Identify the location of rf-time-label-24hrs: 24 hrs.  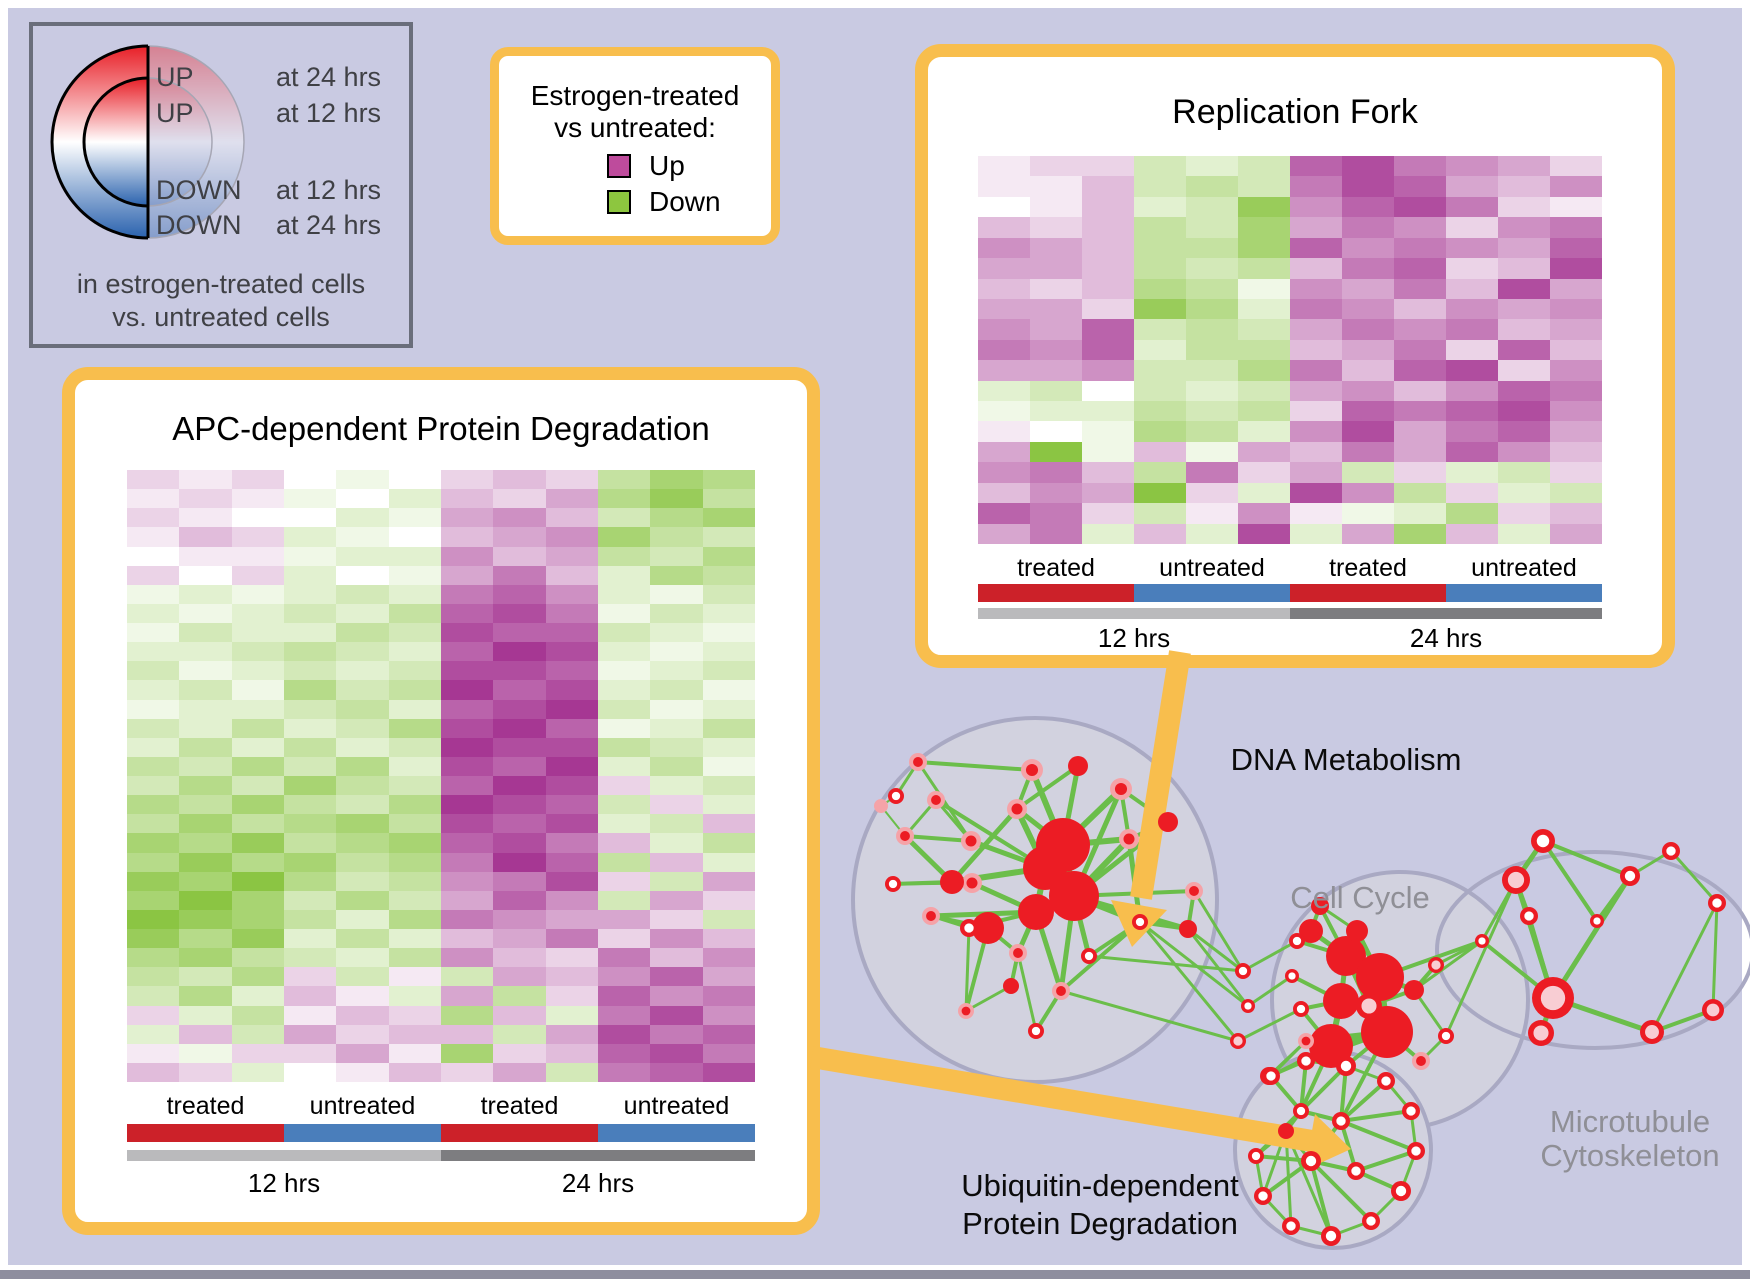
(1446, 638).